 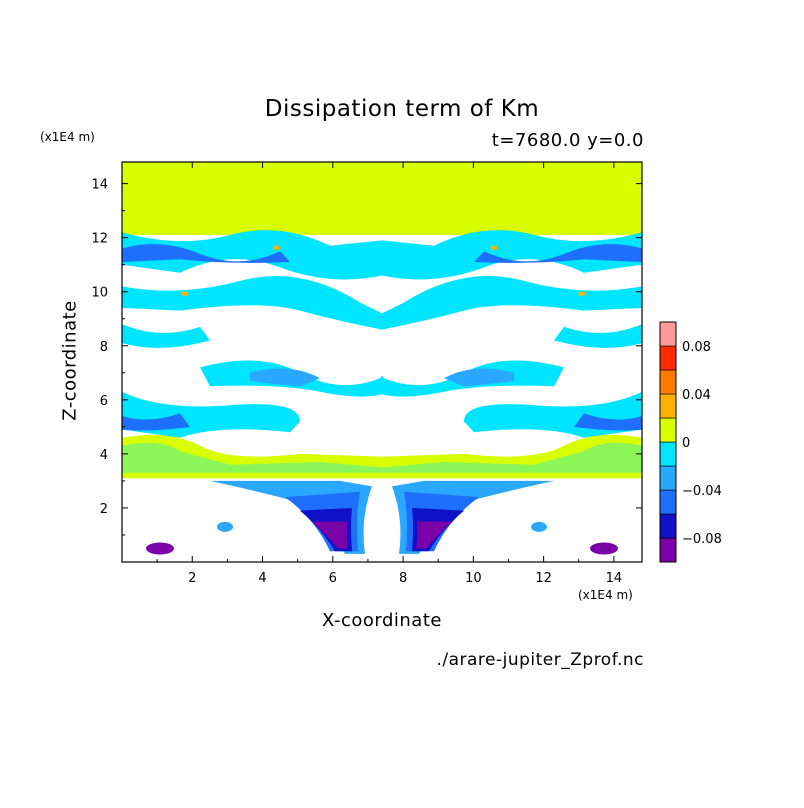 I want to click on colorbar-tick-label: 0.04, so click(x=696, y=395).